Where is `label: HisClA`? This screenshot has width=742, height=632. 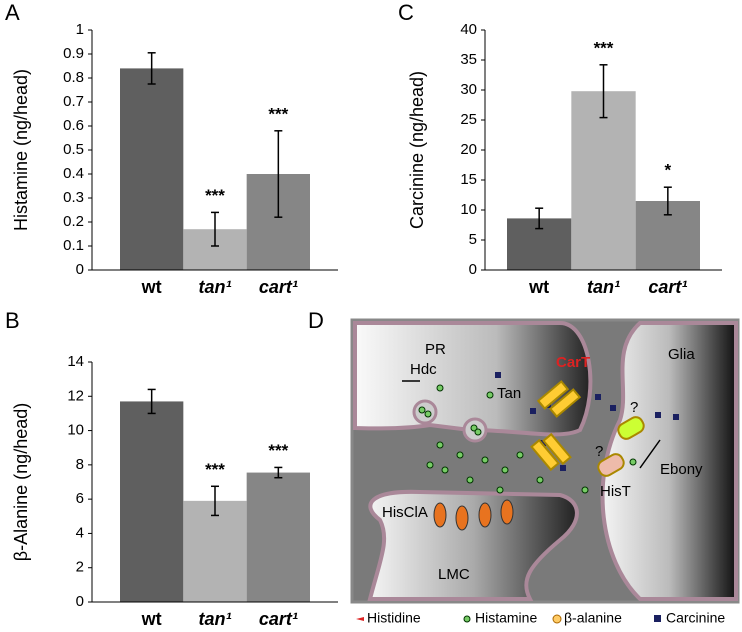 label: HisClA is located at coordinates (405, 512).